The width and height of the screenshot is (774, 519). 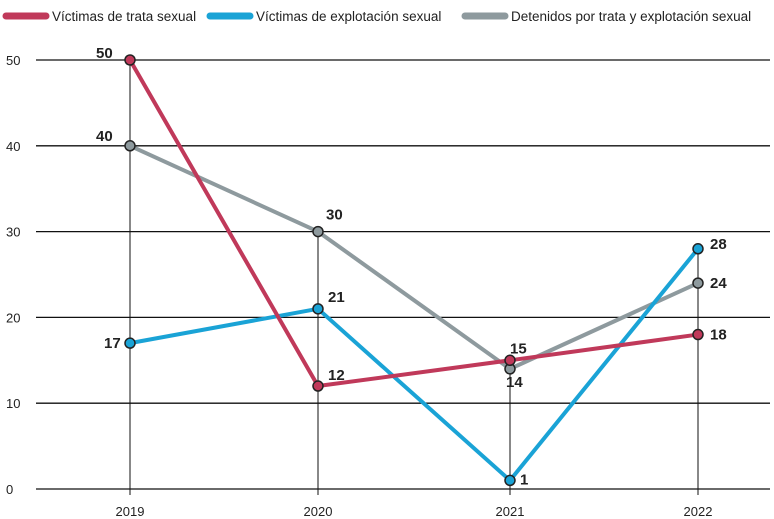 What do you see at coordinates (13, 60) in the screenshot?
I see `y-tick-label: 50` at bounding box center [13, 60].